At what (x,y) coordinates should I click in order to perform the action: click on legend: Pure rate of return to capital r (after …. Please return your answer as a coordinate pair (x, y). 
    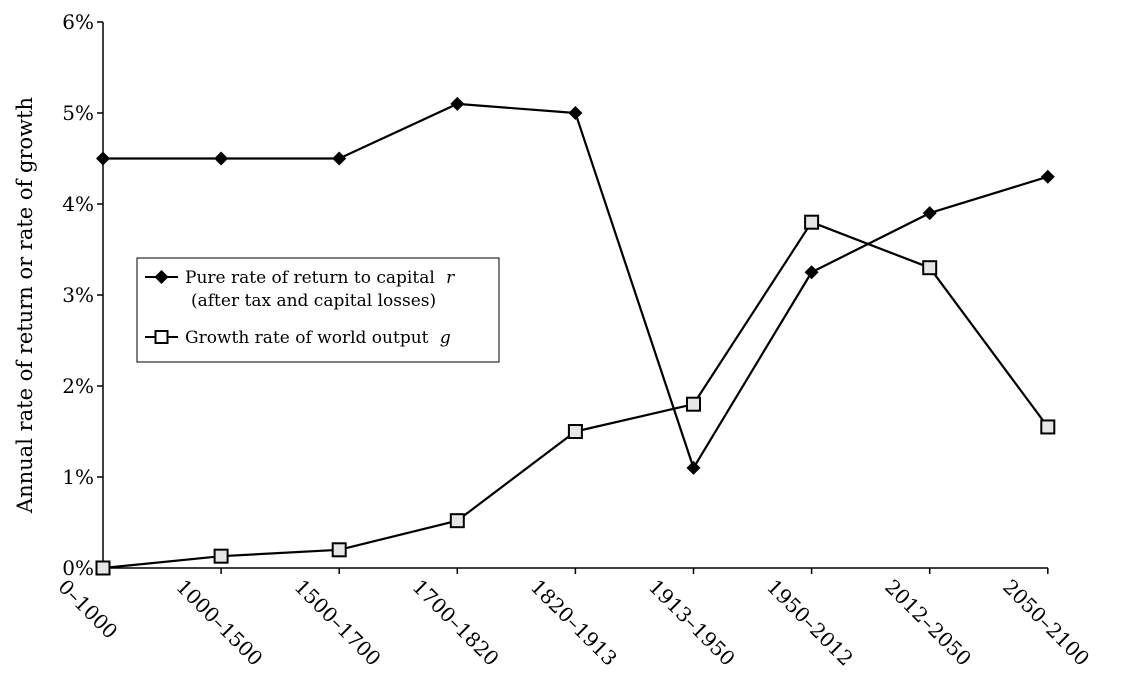
    Looking at the image, I should click on (318, 310).